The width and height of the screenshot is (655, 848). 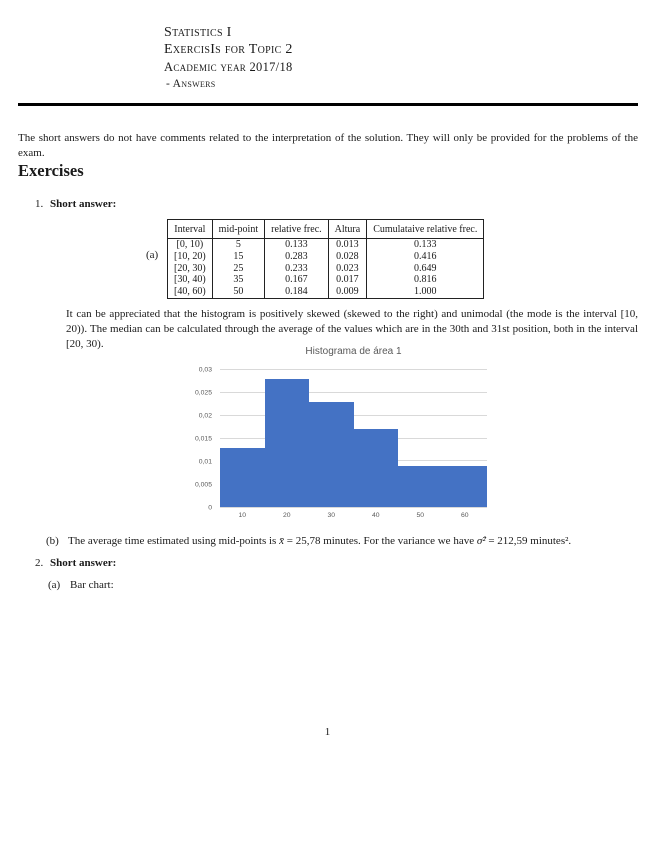 I want to click on table-cell: 0.028, so click(x=347, y=256).